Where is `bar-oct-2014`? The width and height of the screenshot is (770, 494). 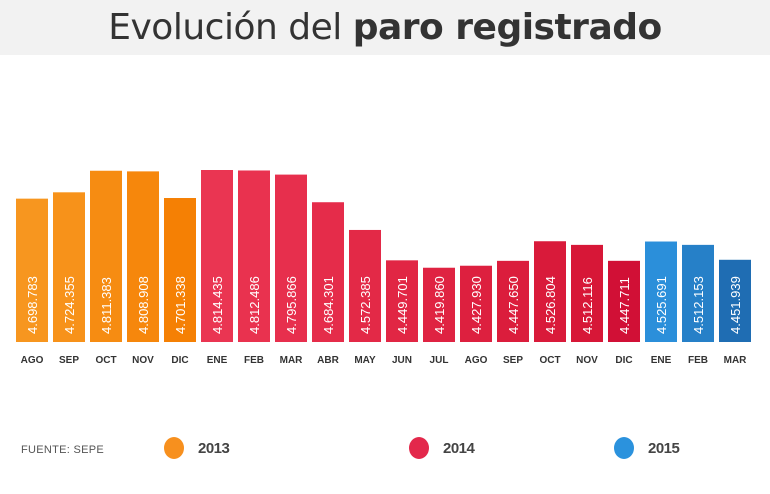 bar-oct-2014 is located at coordinates (550, 291).